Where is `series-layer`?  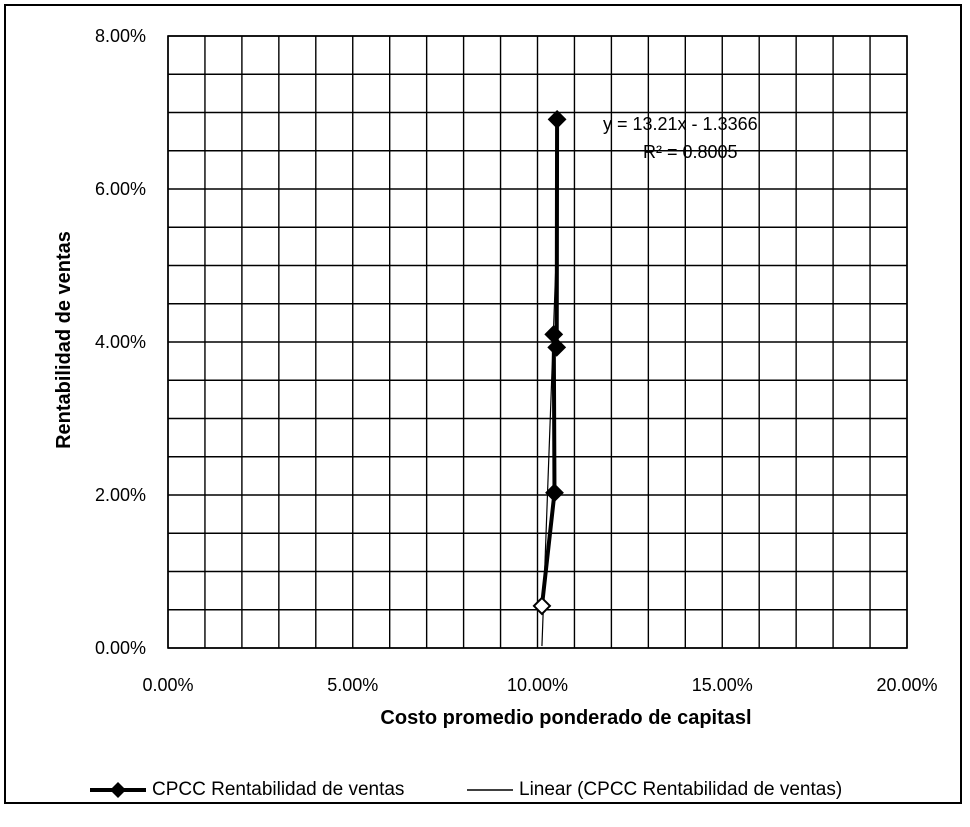
series-layer is located at coordinates (549, 378).